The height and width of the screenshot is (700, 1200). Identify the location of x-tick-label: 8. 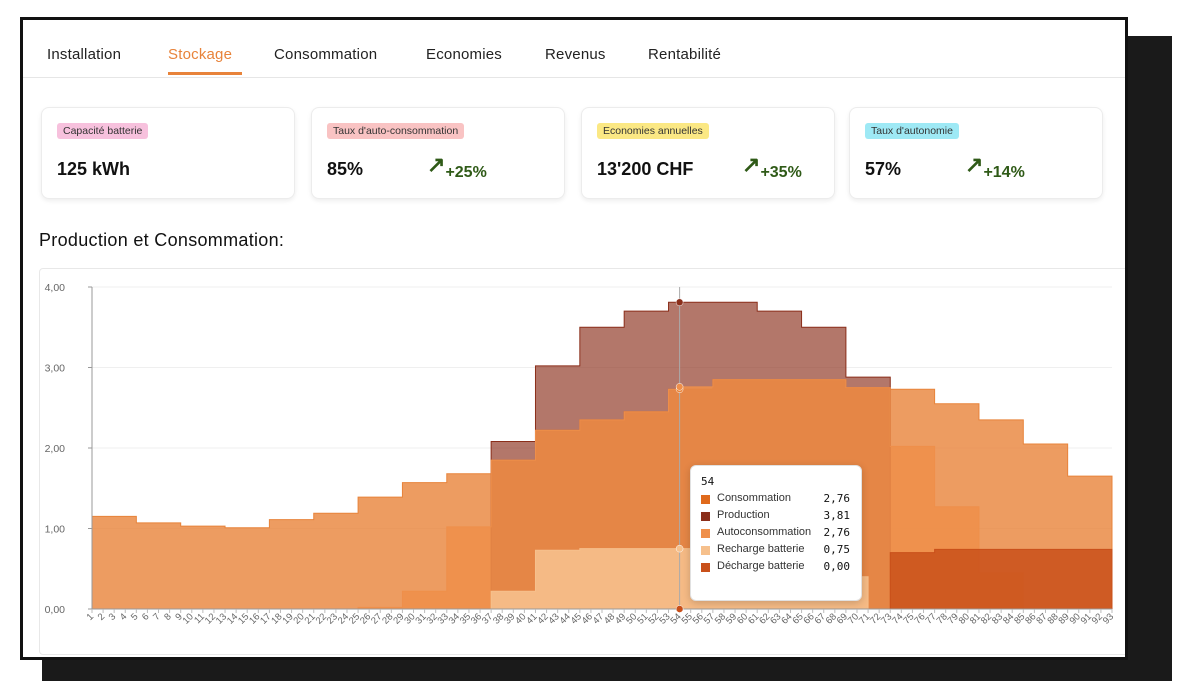
(168, 617).